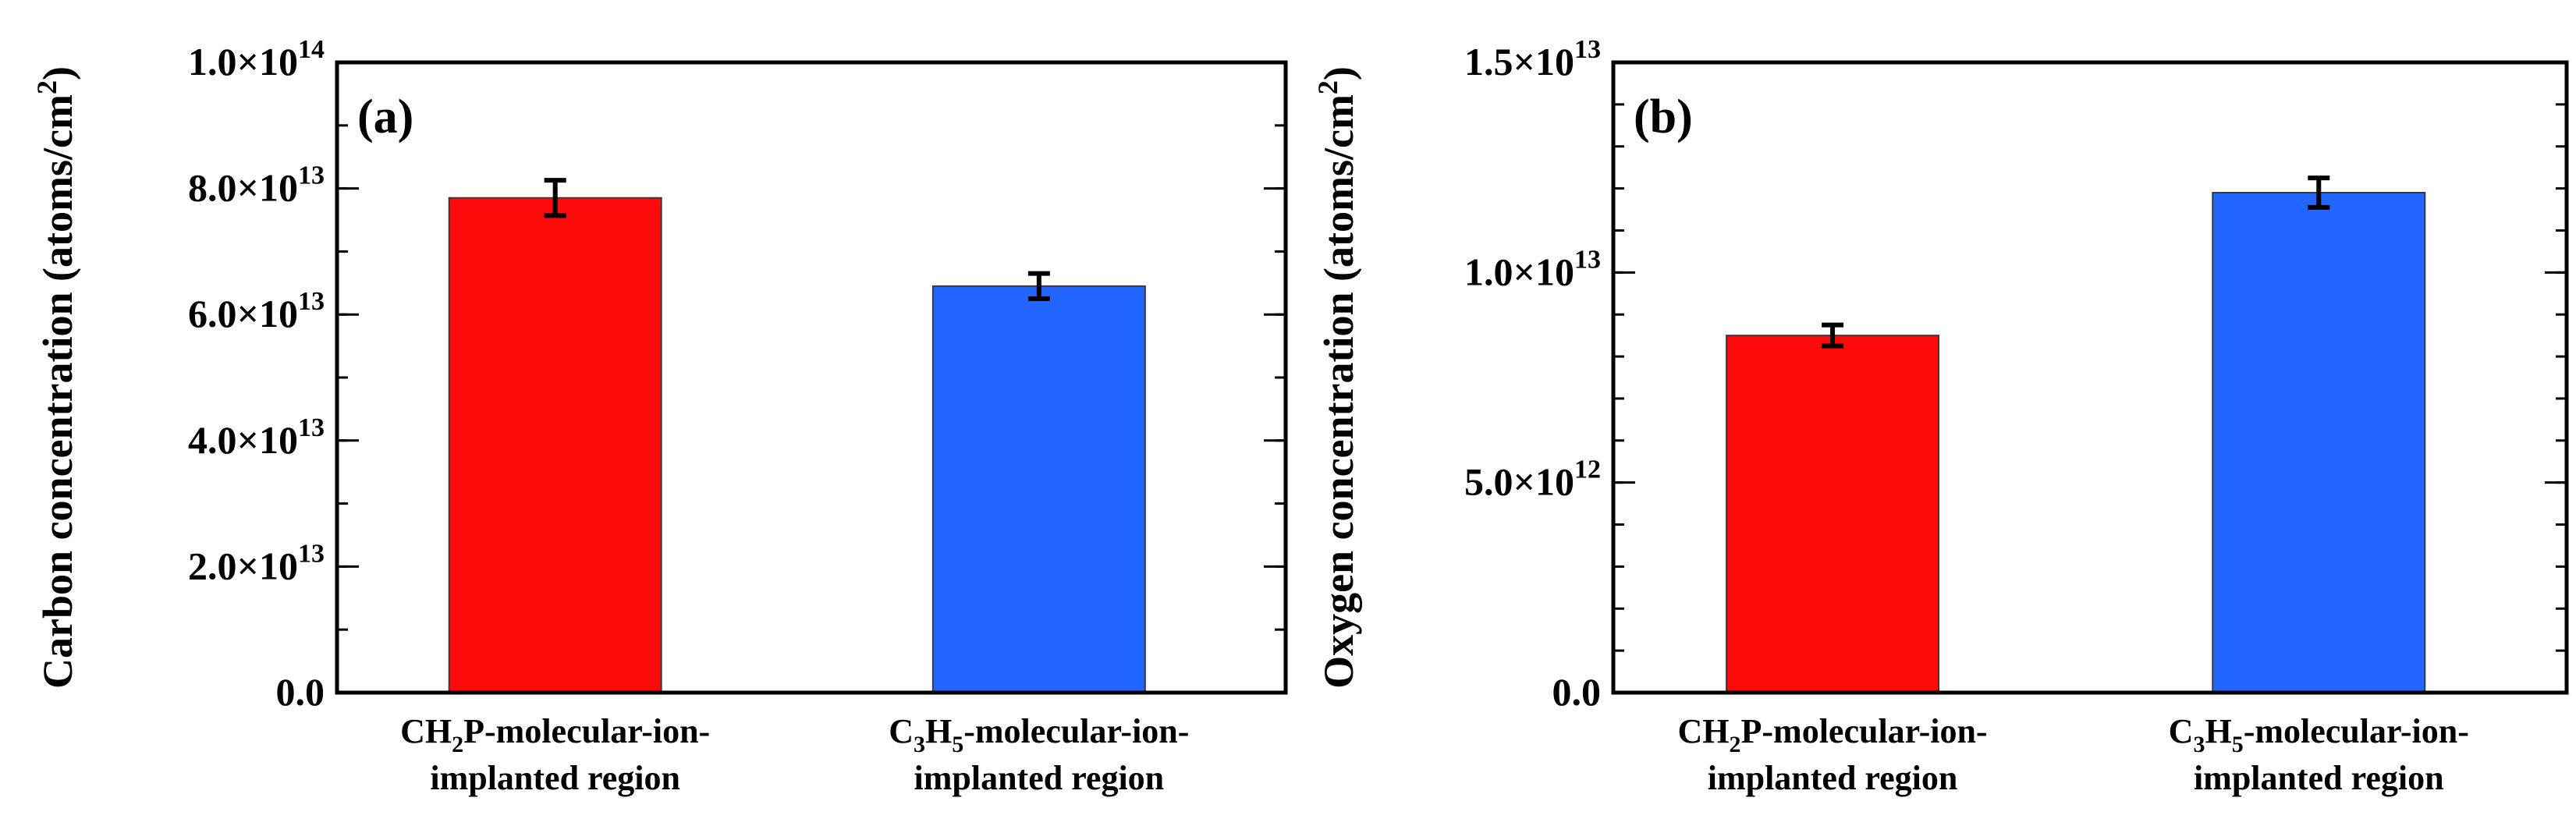 The image size is (2576, 826). What do you see at coordinates (256, 311) in the screenshot?
I see `y-tick-label: 6.0×10¹³` at bounding box center [256, 311].